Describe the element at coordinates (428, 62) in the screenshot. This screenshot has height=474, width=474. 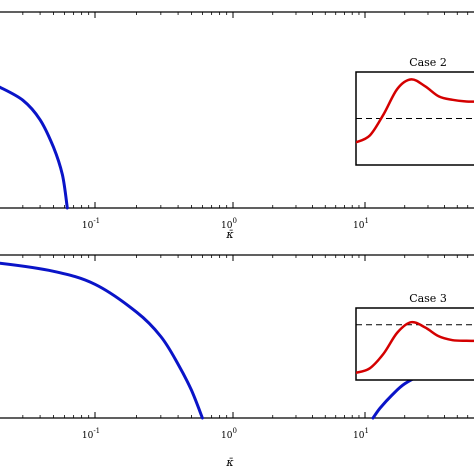
I see `inset-title: Case 2` at that location.